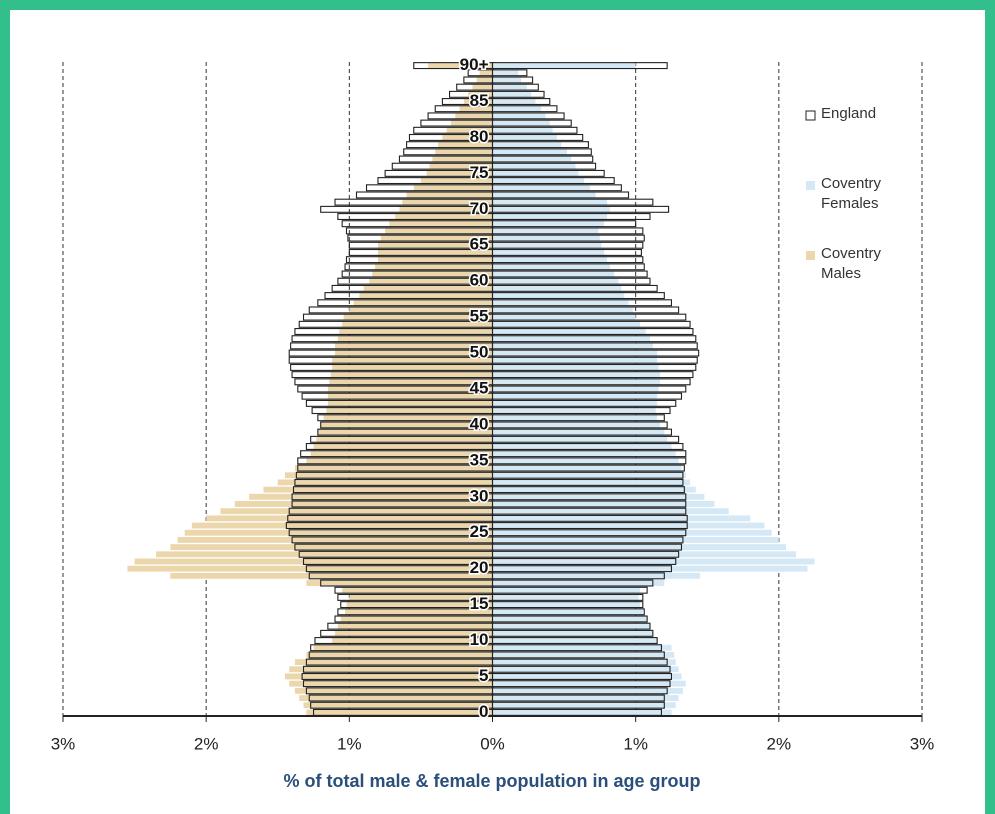 The image size is (995, 814). Describe the element at coordinates (479, 495) in the screenshot. I see `age-label: 30` at that location.